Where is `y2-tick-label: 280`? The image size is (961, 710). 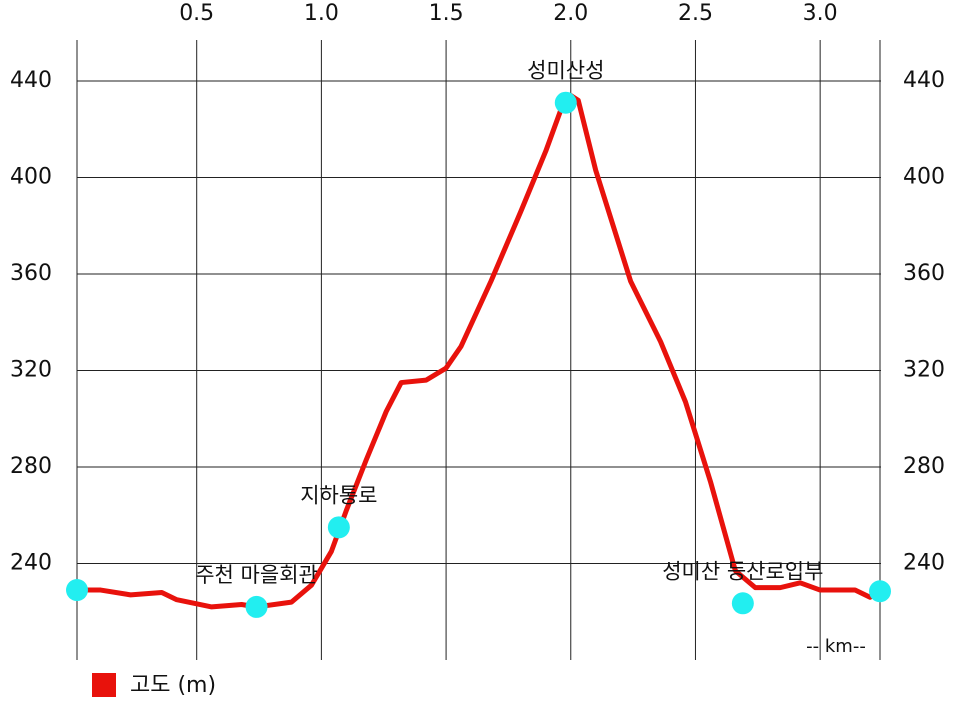 y2-tick-label: 280 is located at coordinates (924, 466).